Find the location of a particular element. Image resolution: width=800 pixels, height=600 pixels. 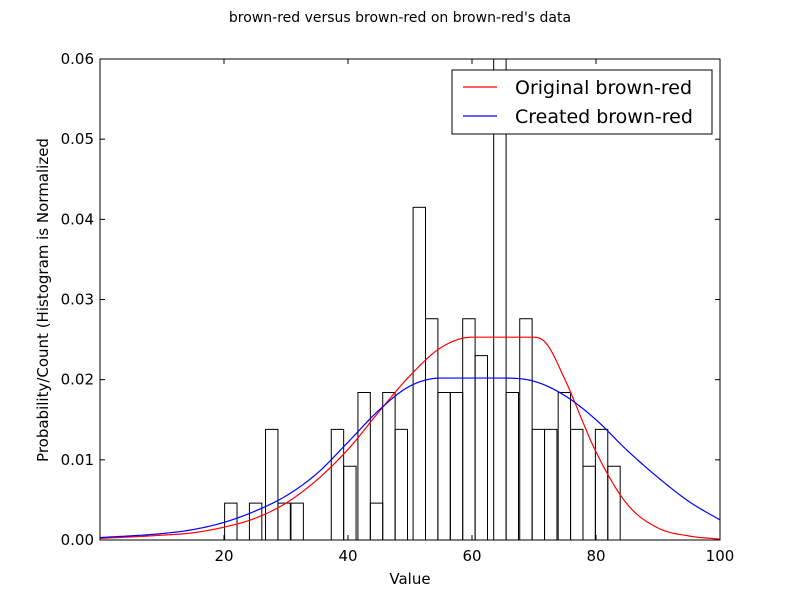

legend-box is located at coordinates (582, 102).